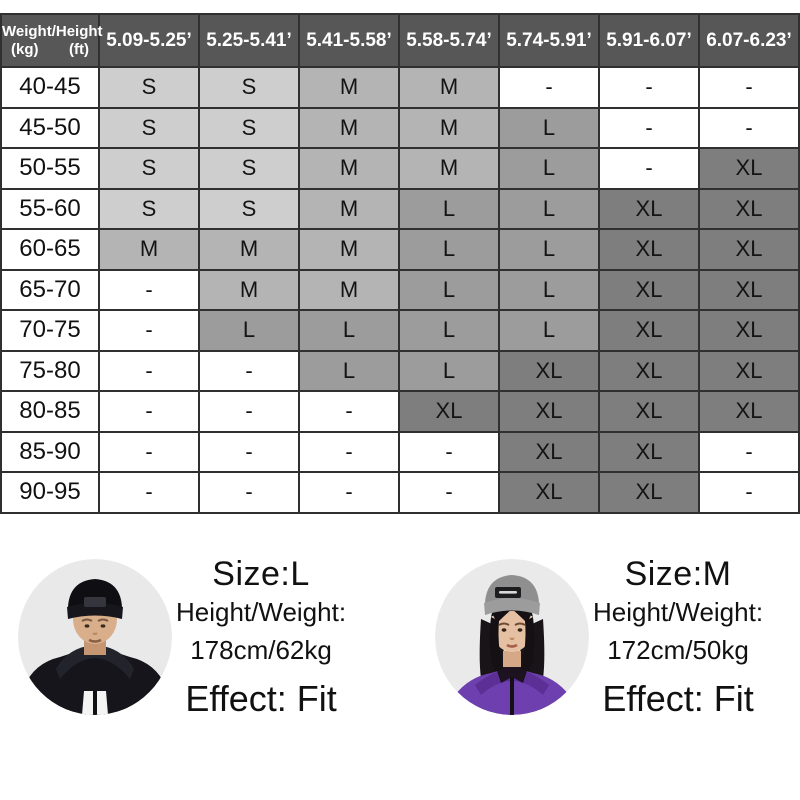  Describe the element at coordinates (449, 40) in the screenshot. I see `height-column-header: 5.58-5.74’` at that location.